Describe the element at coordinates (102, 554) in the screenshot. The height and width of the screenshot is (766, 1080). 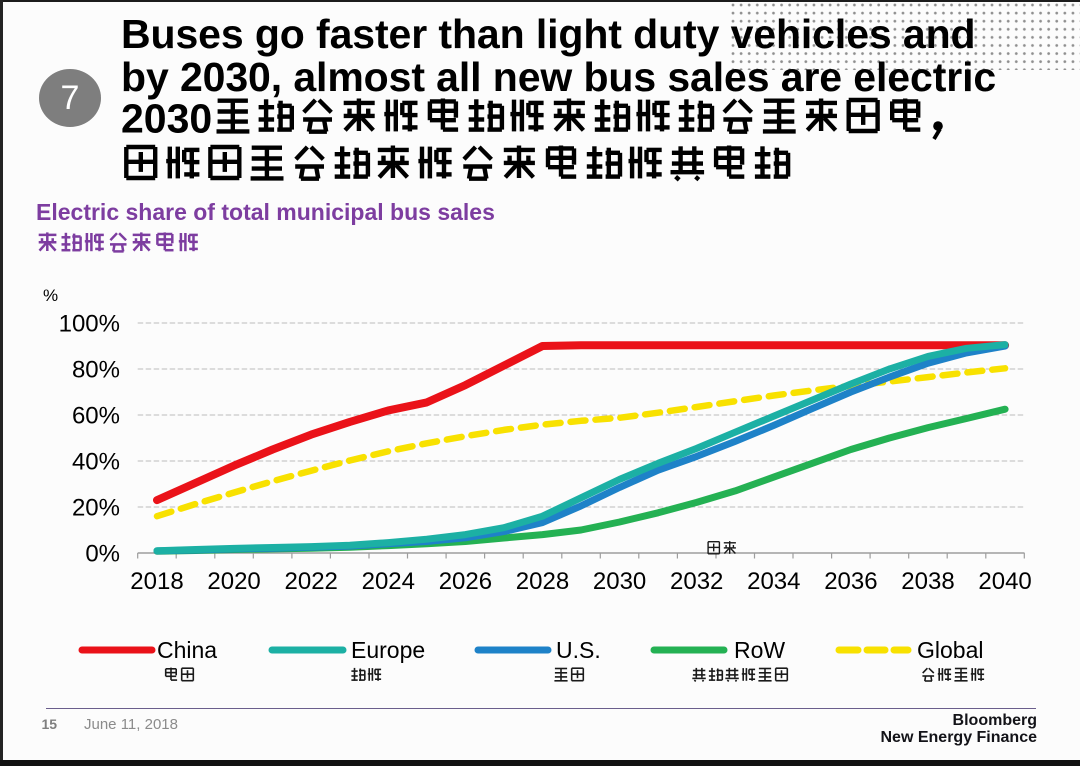
I see `svg-text: 0%` at that location.